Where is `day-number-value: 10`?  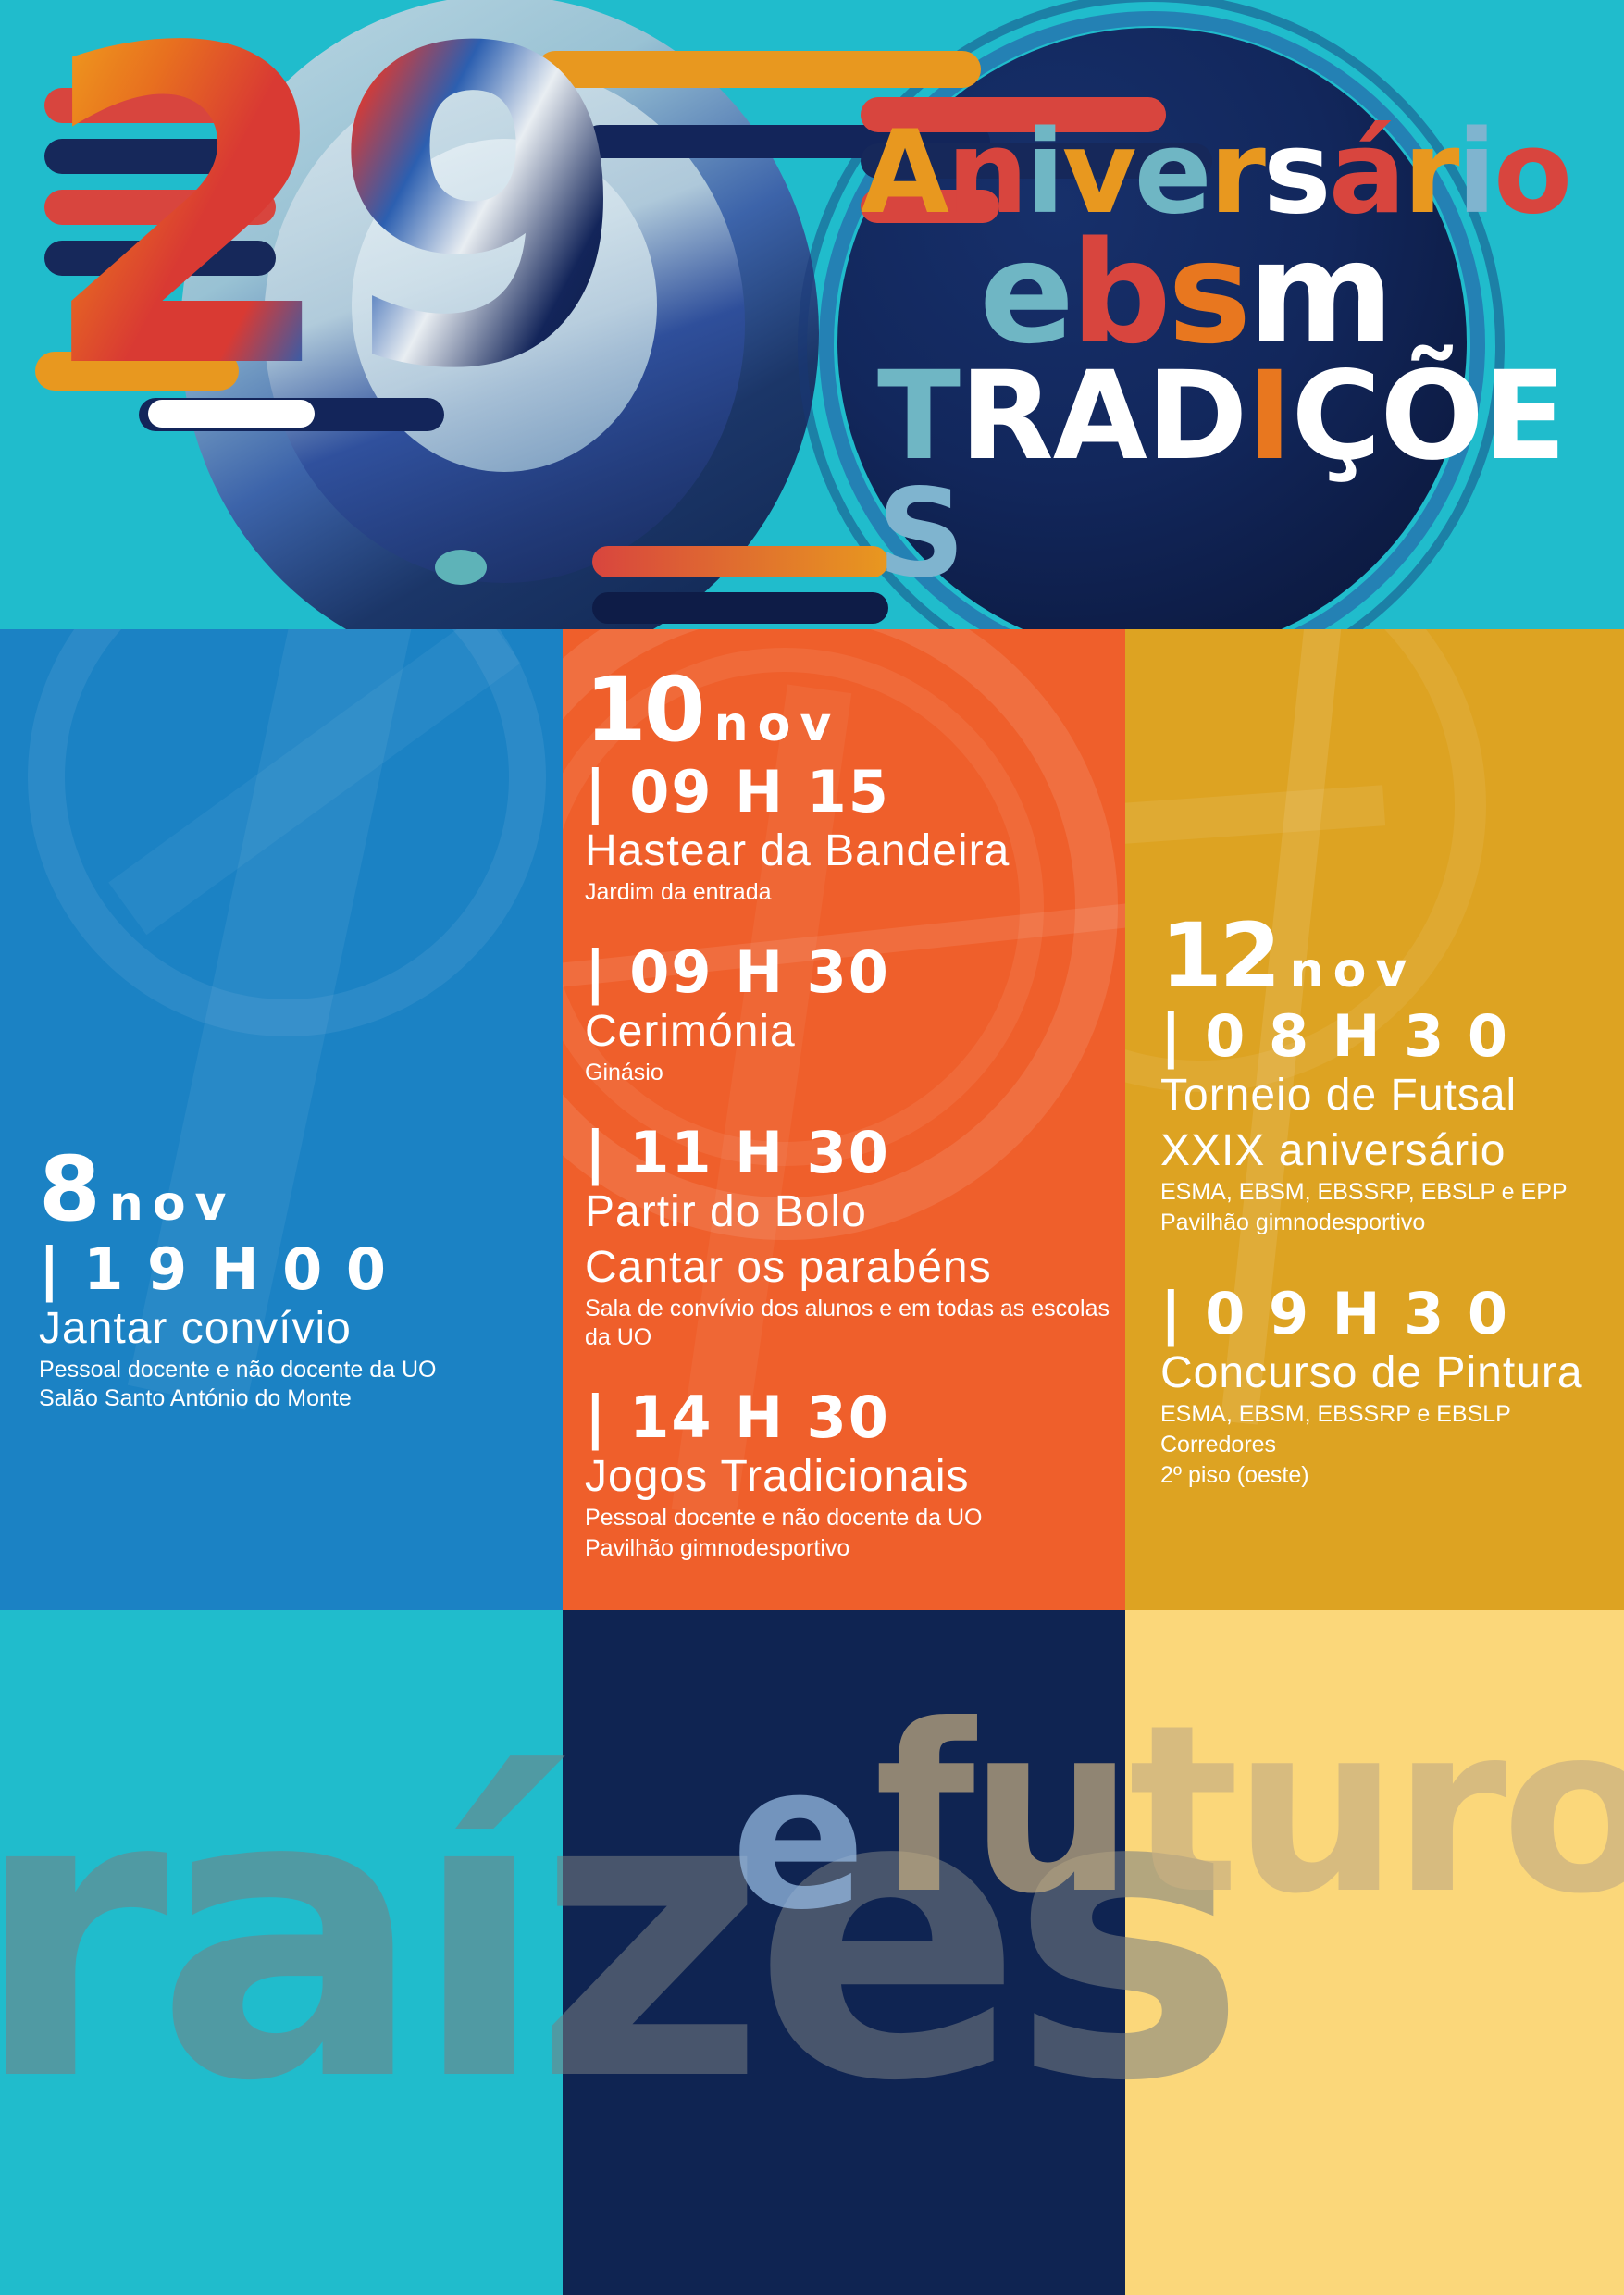
day-number-value: 10 is located at coordinates (645, 710).